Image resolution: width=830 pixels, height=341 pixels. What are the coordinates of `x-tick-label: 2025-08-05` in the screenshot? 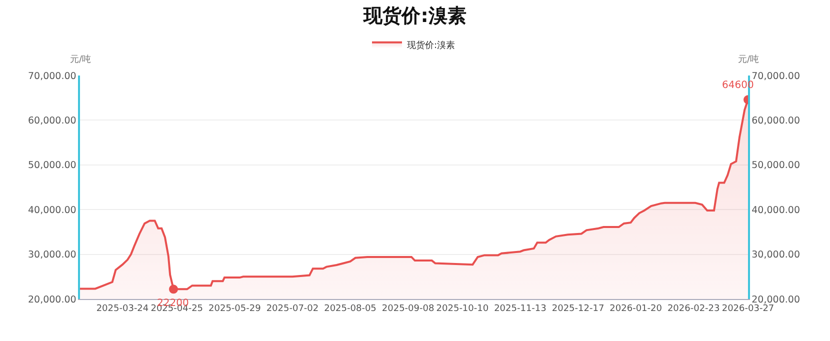 It's located at (350, 309).